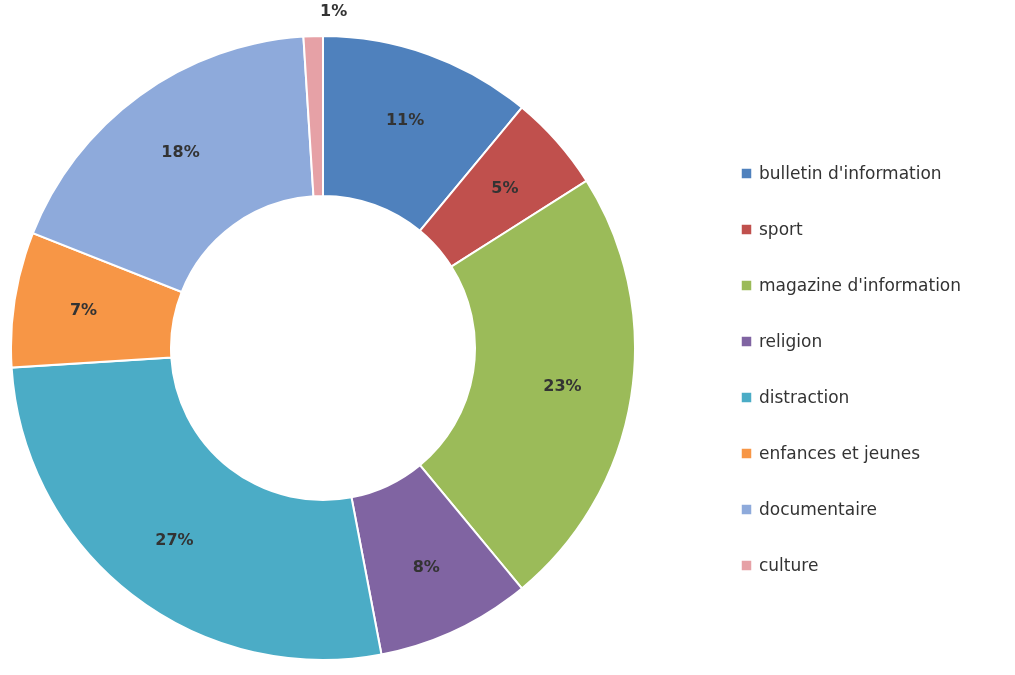 The width and height of the screenshot is (1015, 675). Describe the element at coordinates (818, 508) in the screenshot. I see `legend-label: documentaire` at that location.